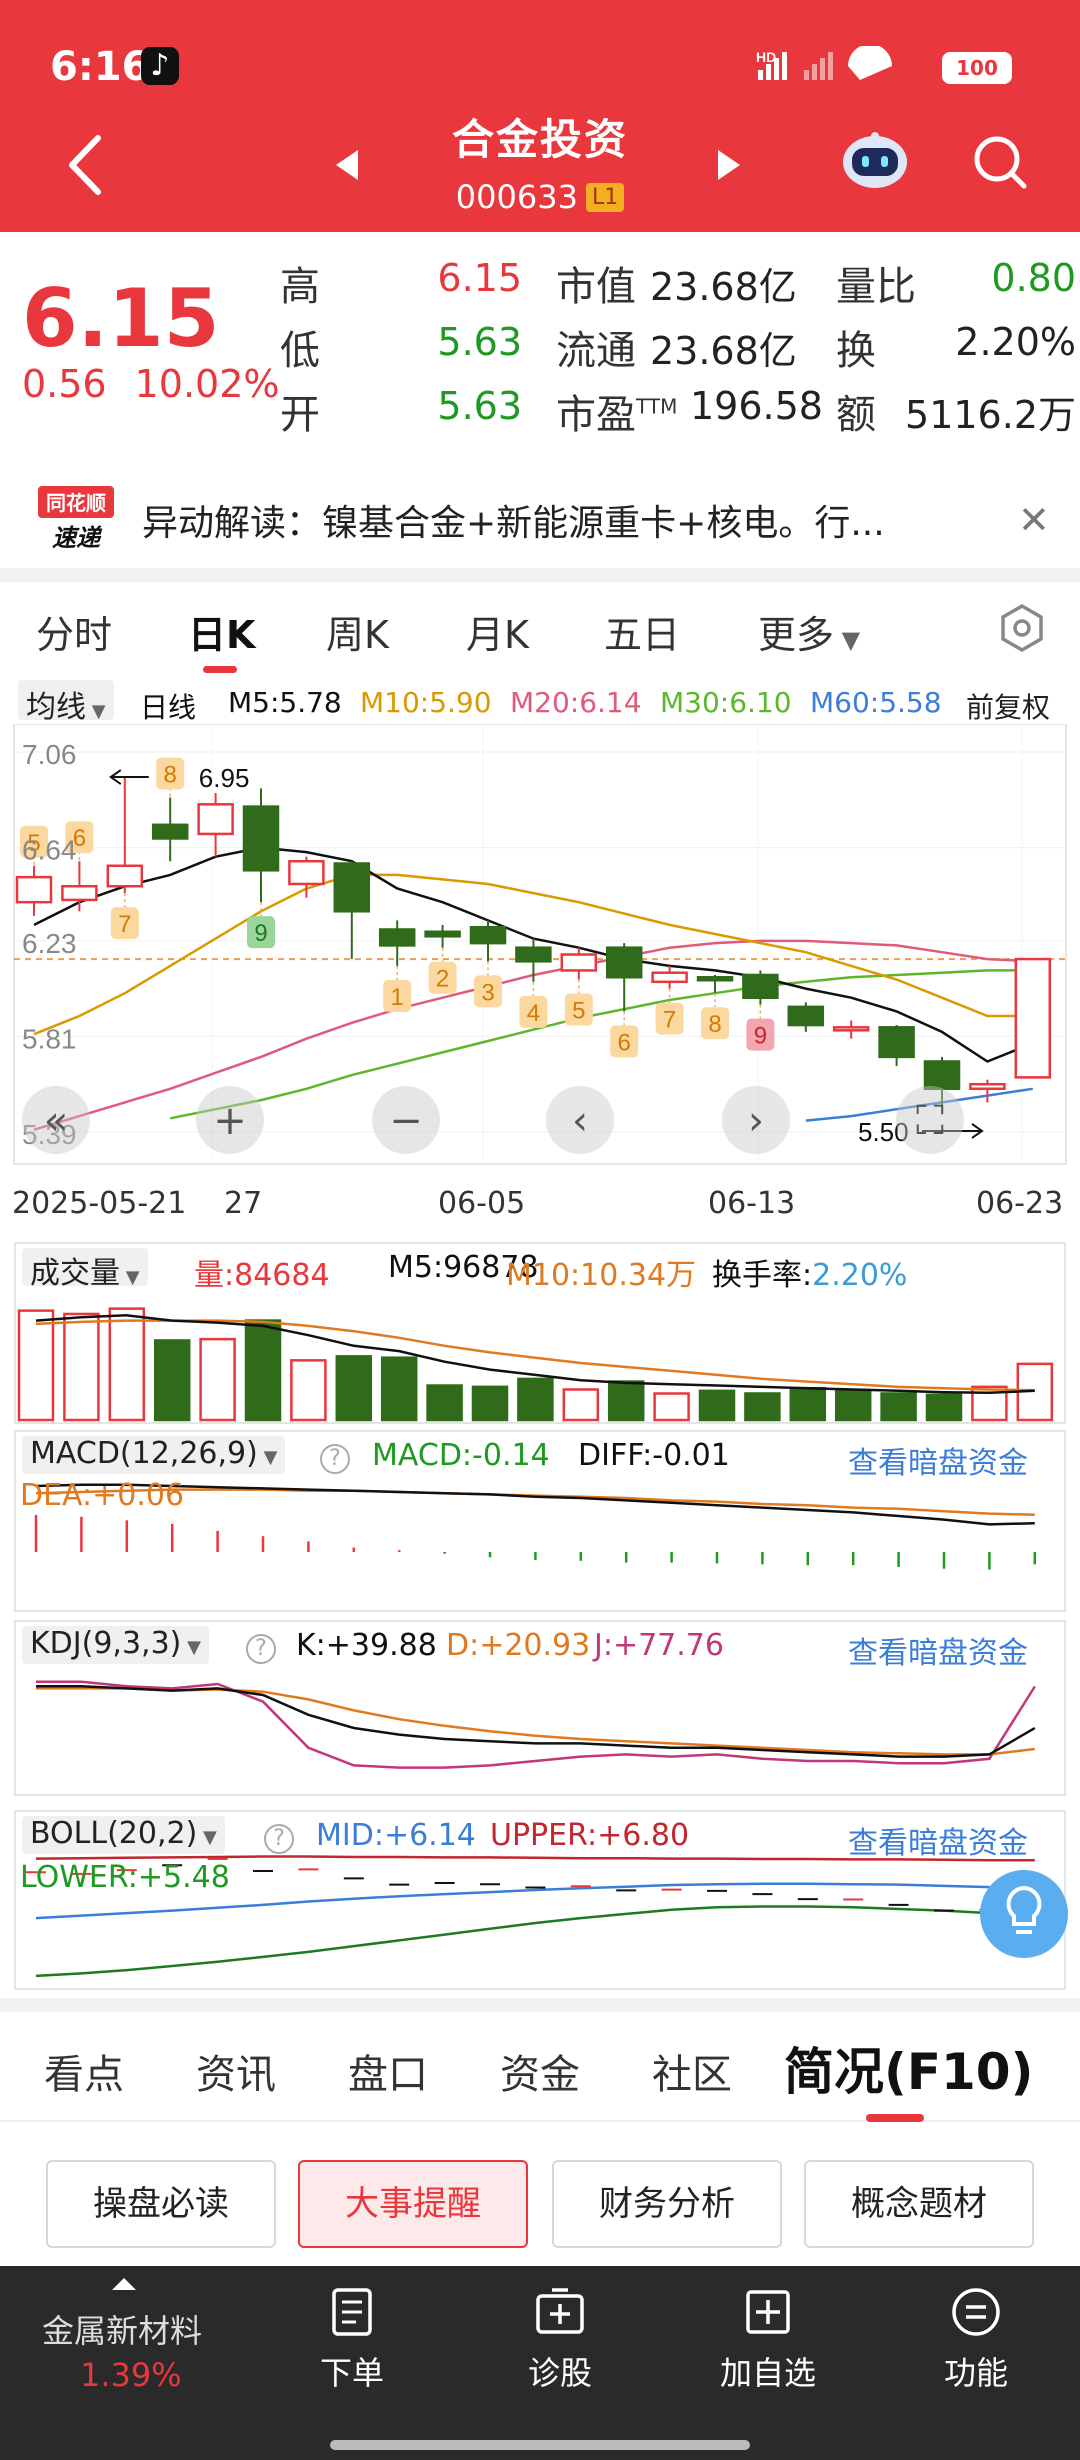 Image resolution: width=1080 pixels, height=2460 pixels. I want to click on boll-mid: MID:+6.14, so click(396, 1835).